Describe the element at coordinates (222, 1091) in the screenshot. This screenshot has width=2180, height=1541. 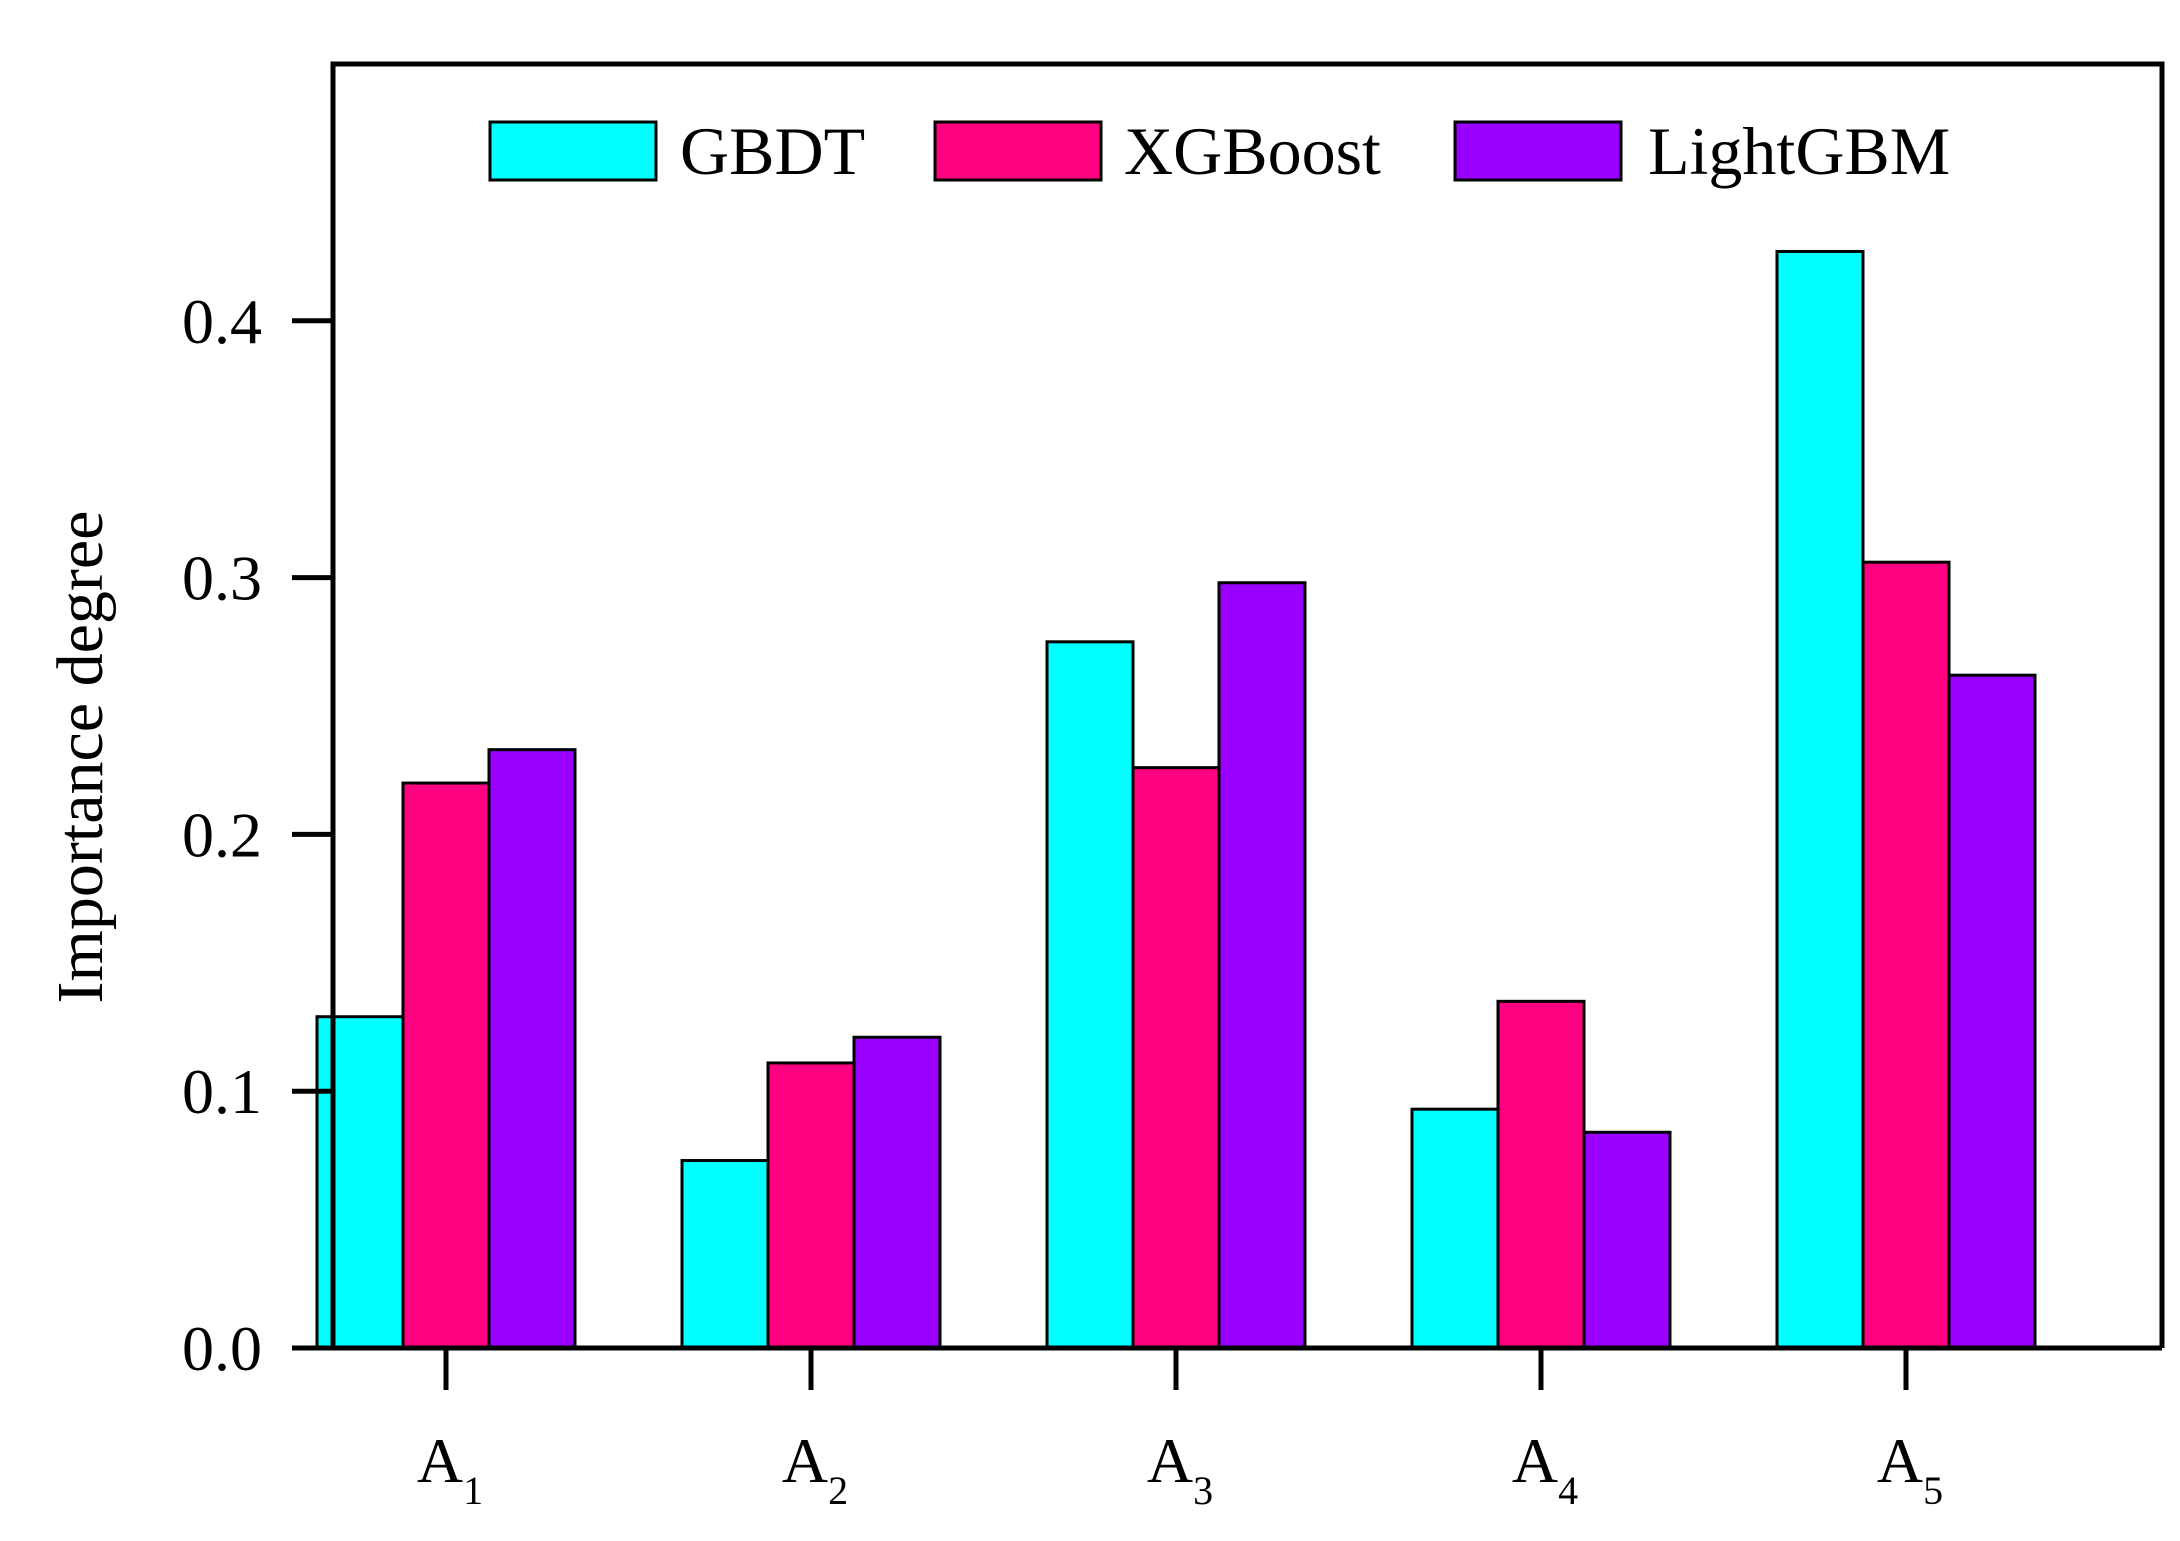
I see `y-tick-label-1: 0.1` at that location.